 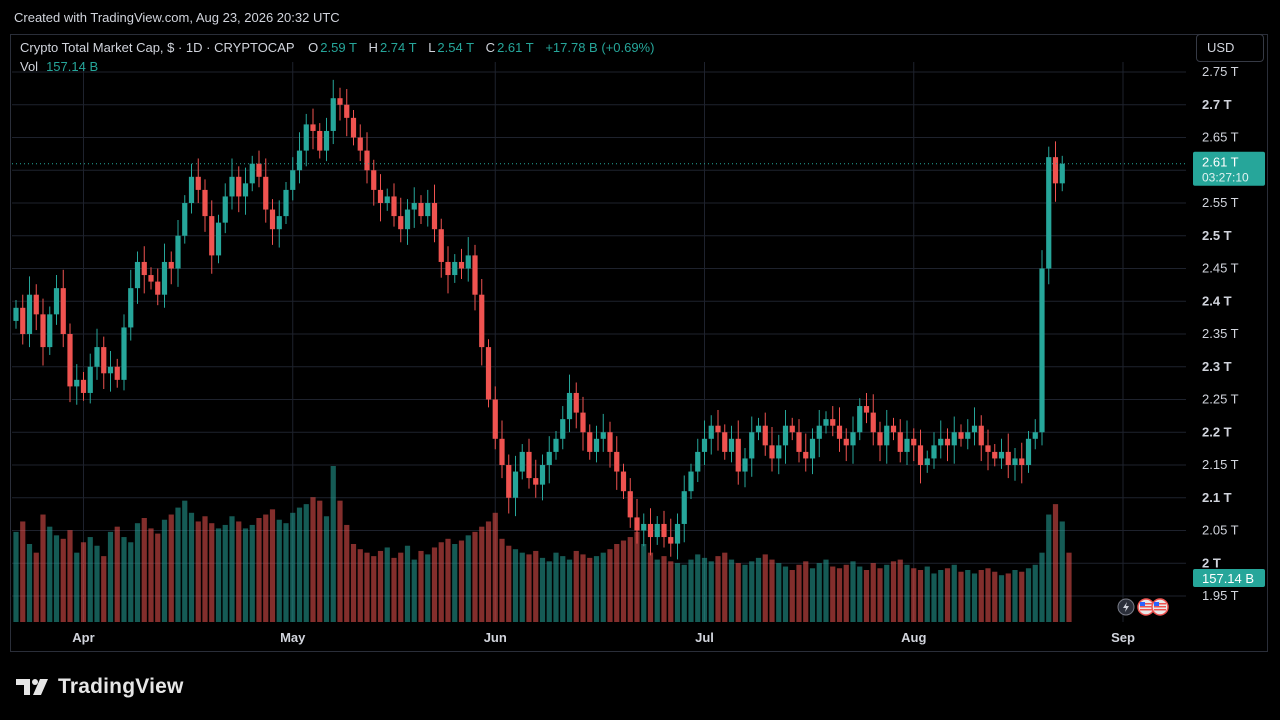 What do you see at coordinates (1220, 137) in the screenshot?
I see `y-tick-label: 2.65 T` at bounding box center [1220, 137].